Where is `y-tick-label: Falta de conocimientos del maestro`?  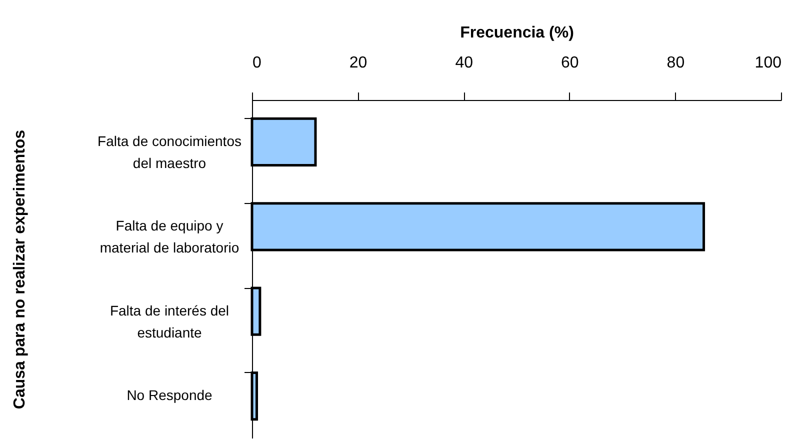 y-tick-label: Falta de conocimientos del maestro is located at coordinates (170, 151).